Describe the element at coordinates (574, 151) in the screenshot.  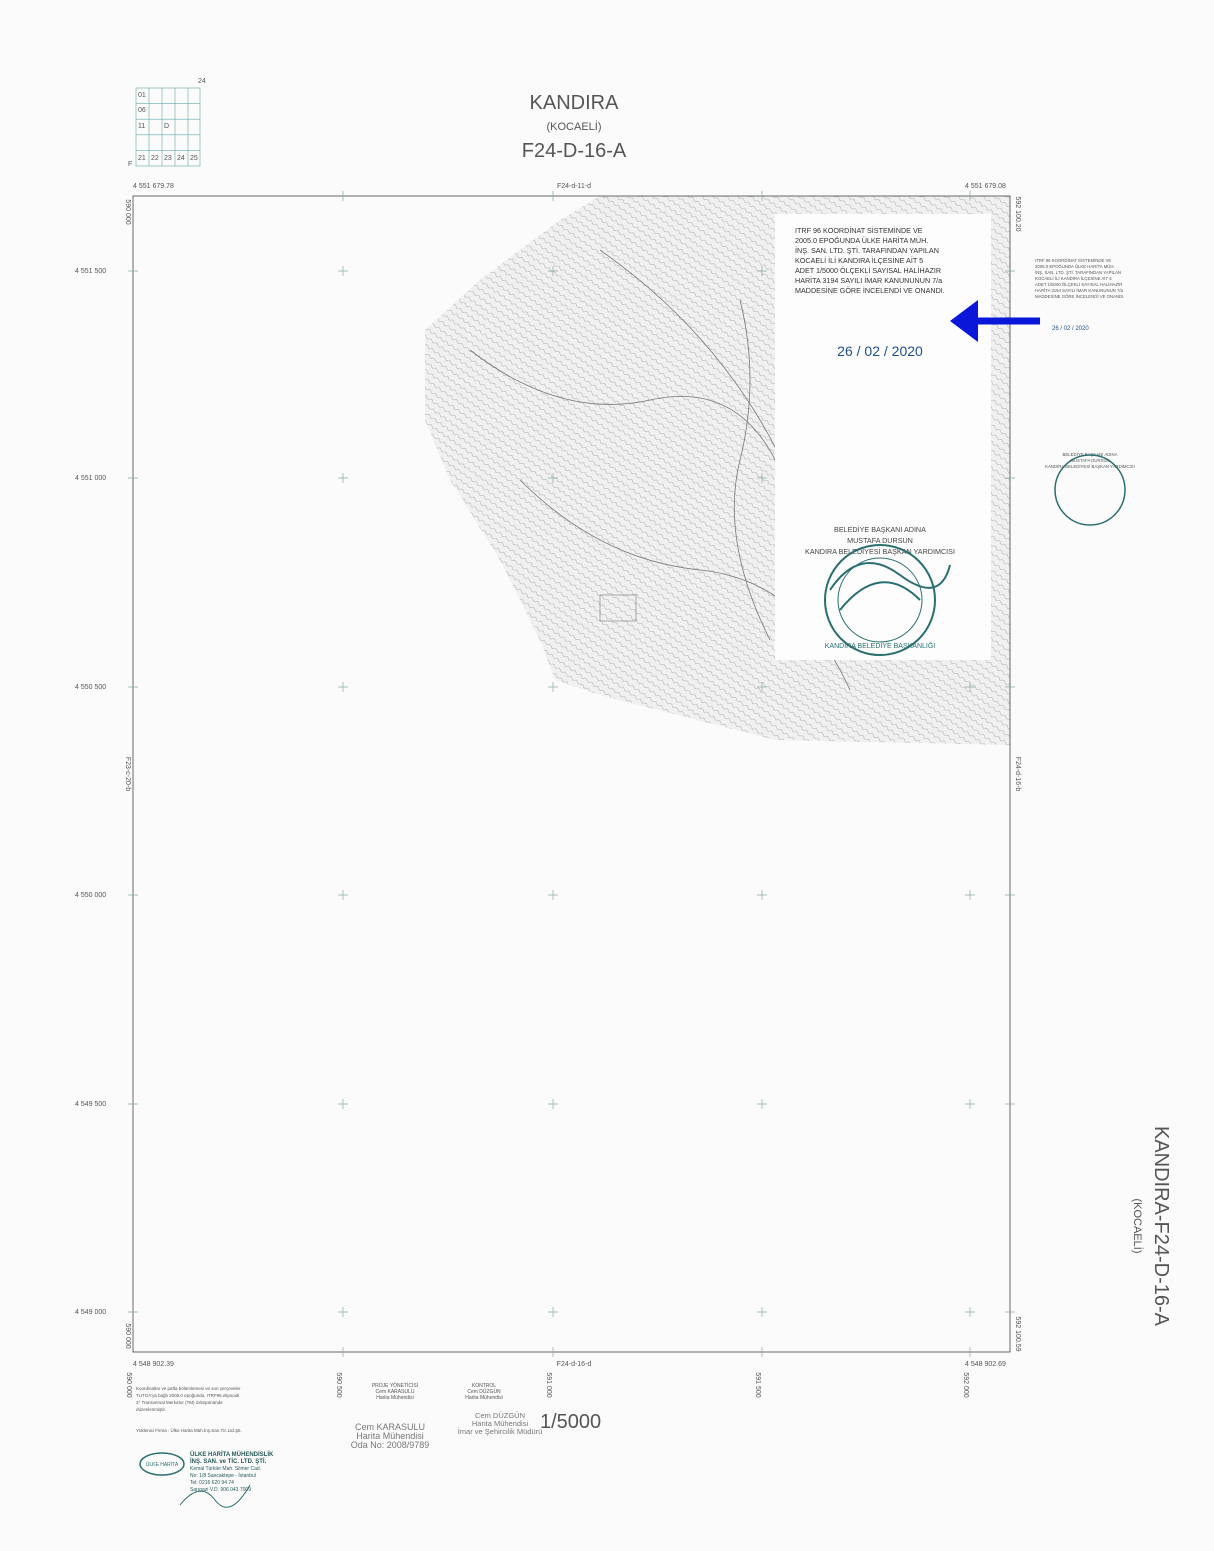
I see `sheet-code: F24-D-16-A` at that location.